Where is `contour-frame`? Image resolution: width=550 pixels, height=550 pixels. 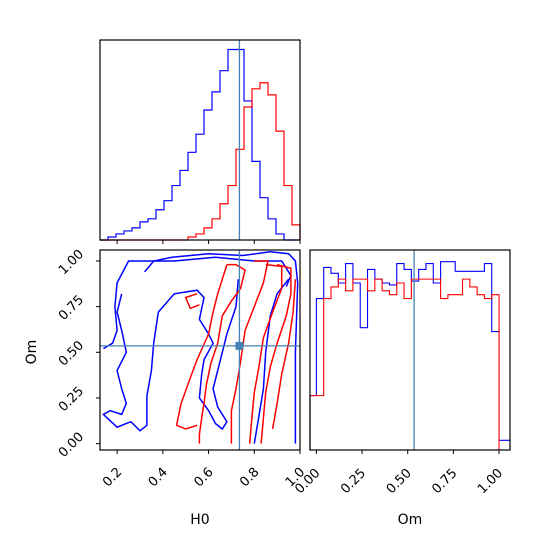 contour-frame is located at coordinates (200, 350).